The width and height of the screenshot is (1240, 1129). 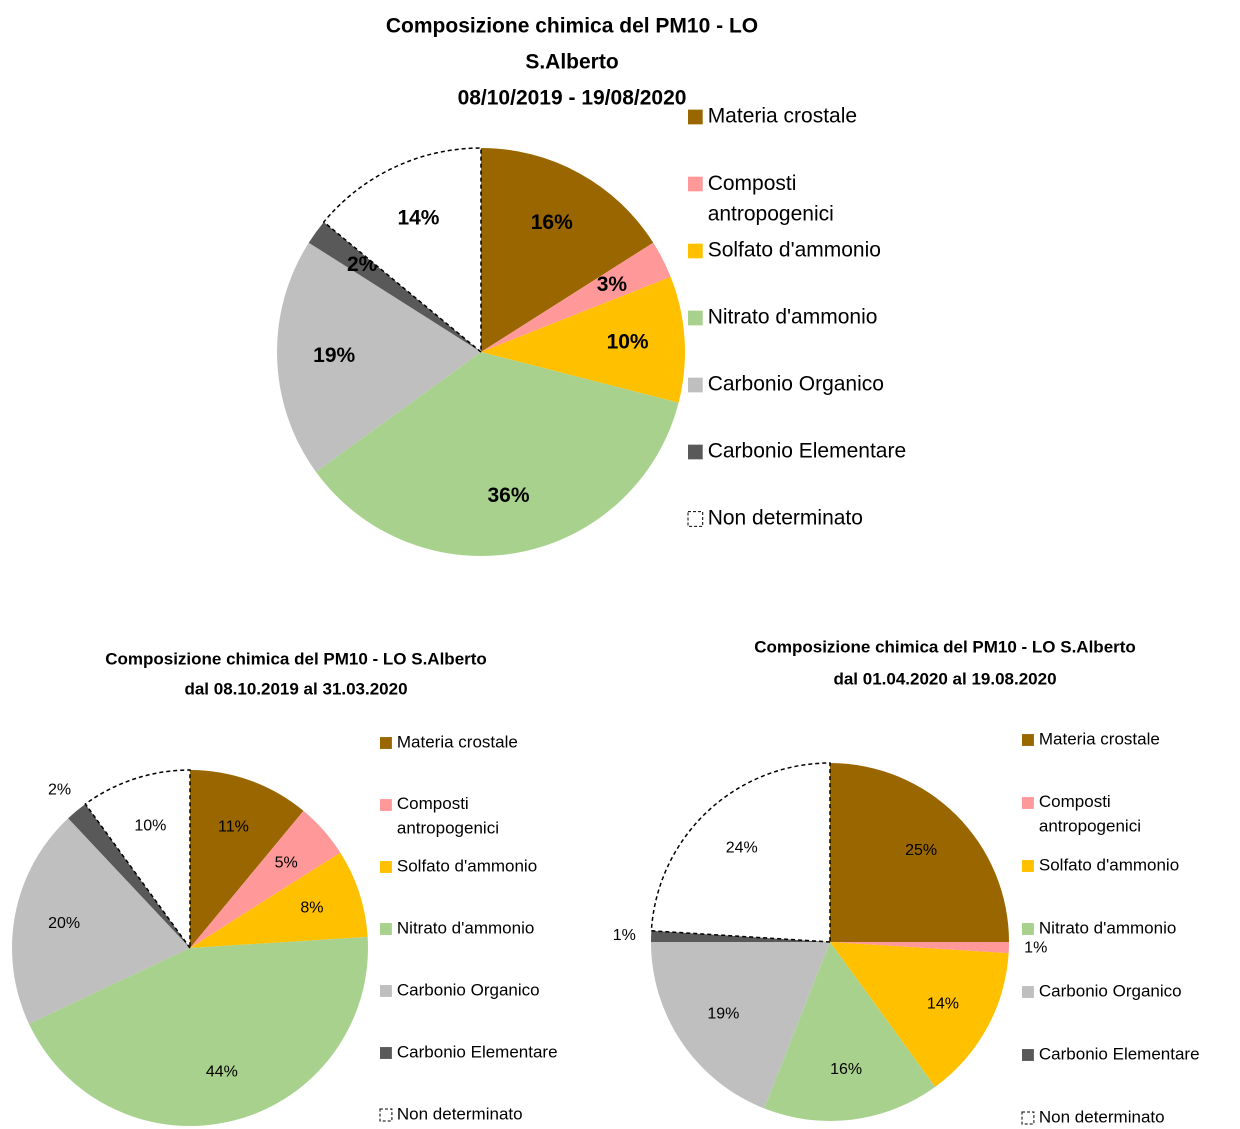 I want to click on data-label: 24%, so click(x=742, y=847).